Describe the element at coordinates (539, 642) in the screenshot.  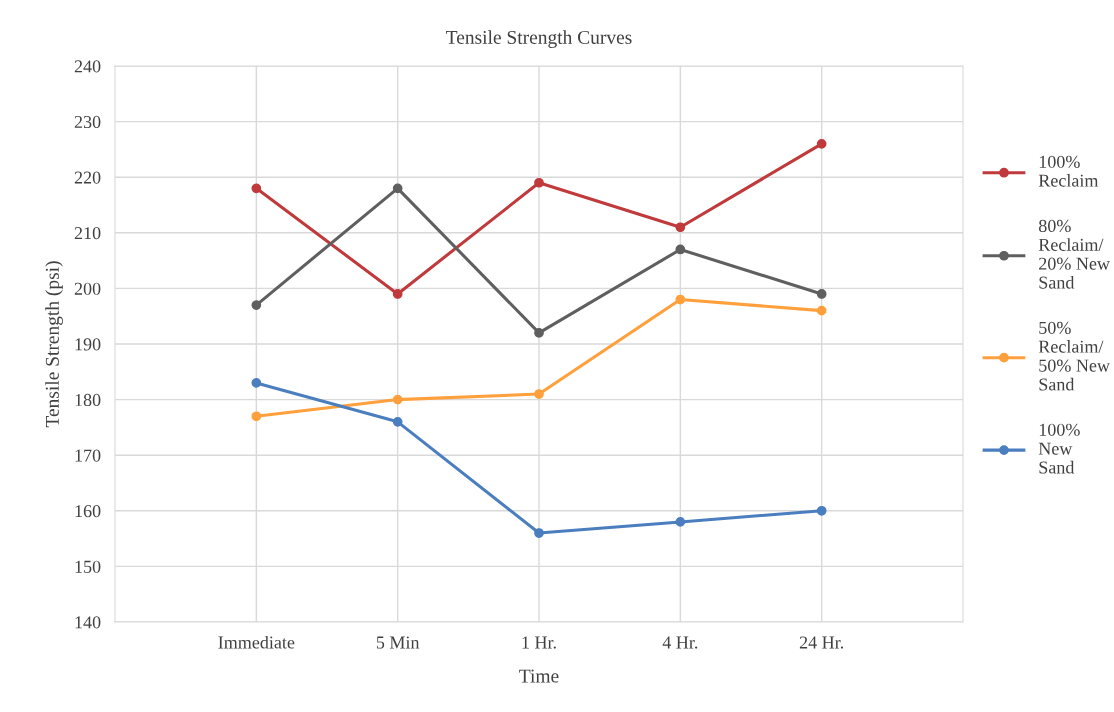
I see `x-tick-label: 1 Hr.` at that location.